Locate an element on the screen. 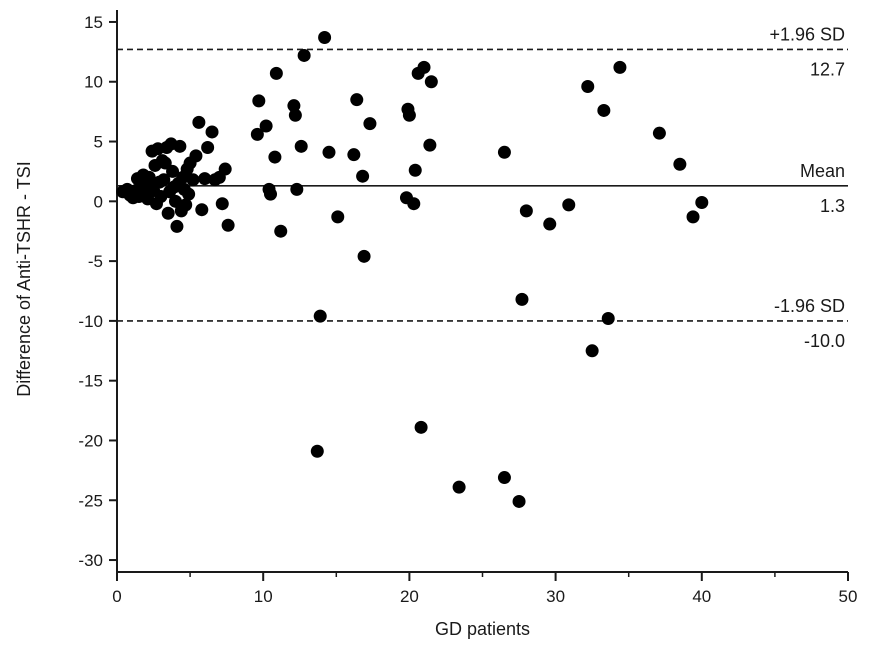 The width and height of the screenshot is (888, 655). y-tick-label: -15 is located at coordinates (90, 381).